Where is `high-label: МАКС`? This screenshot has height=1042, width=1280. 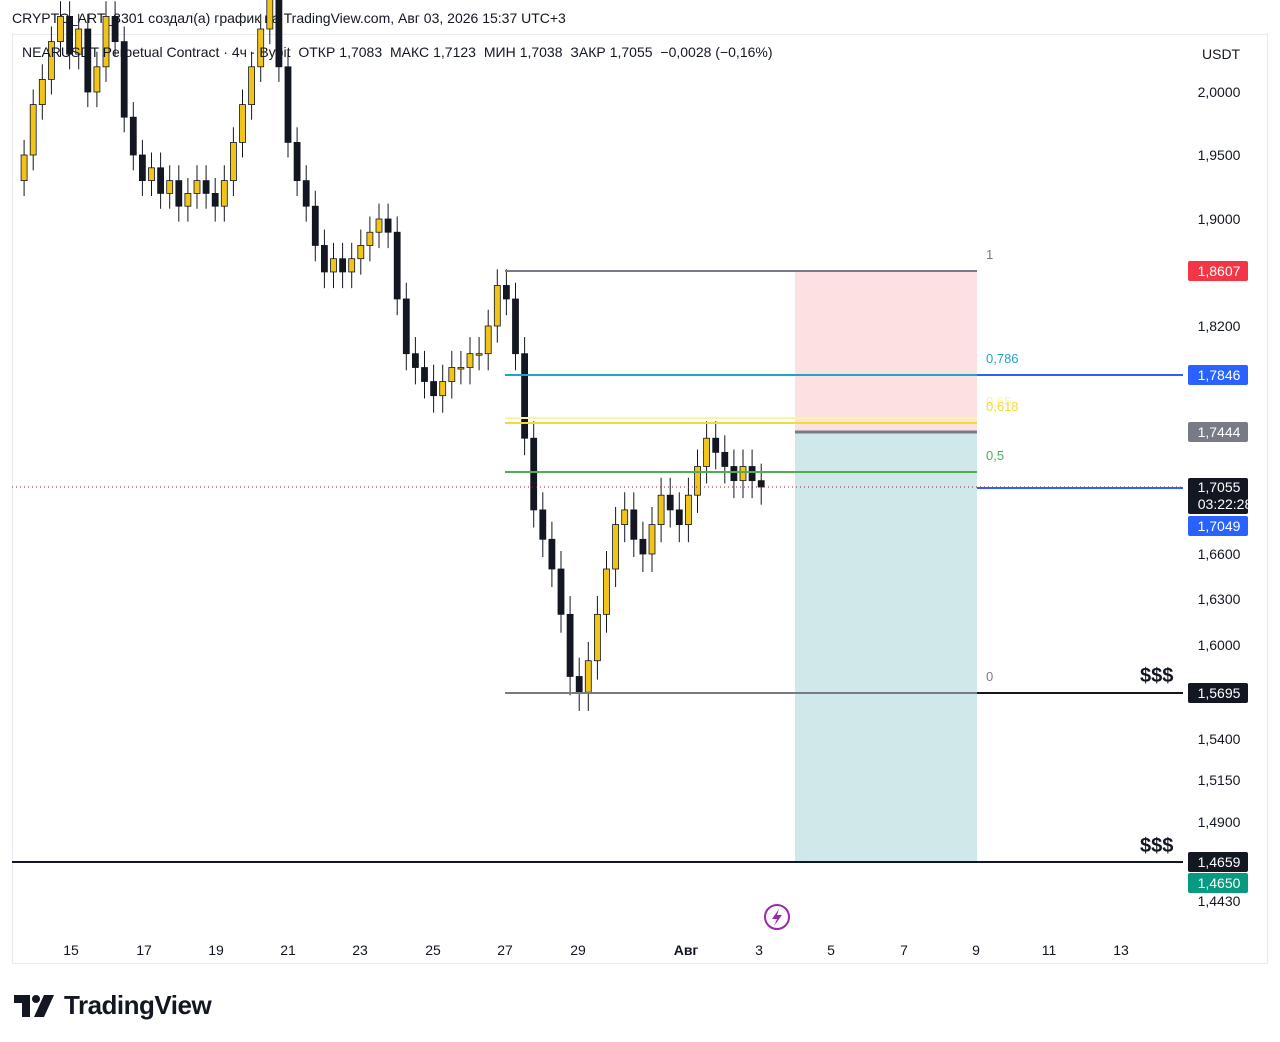 high-label: МАКС is located at coordinates (410, 52).